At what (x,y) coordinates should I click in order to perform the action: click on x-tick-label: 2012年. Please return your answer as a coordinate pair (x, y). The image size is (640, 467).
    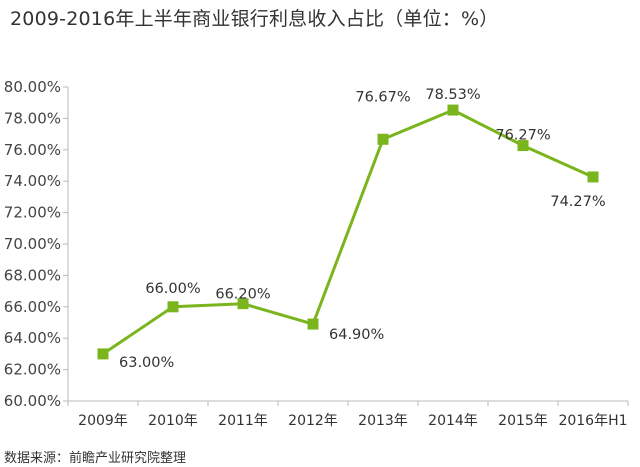
    Looking at the image, I should click on (313, 421).